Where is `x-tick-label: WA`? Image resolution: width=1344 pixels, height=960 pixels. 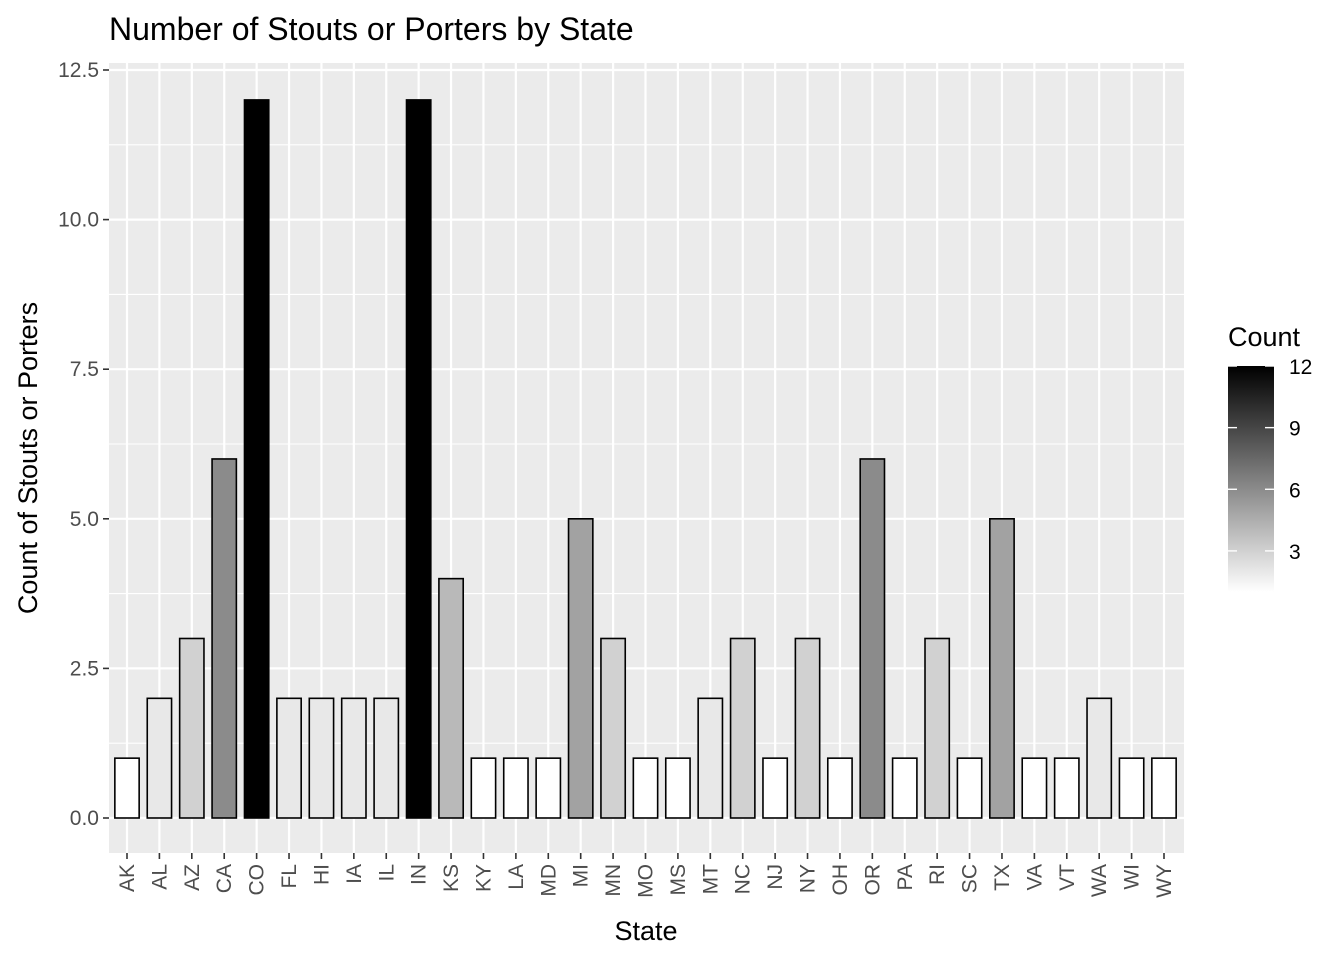 x-tick-label: WA is located at coordinates (1099, 880).